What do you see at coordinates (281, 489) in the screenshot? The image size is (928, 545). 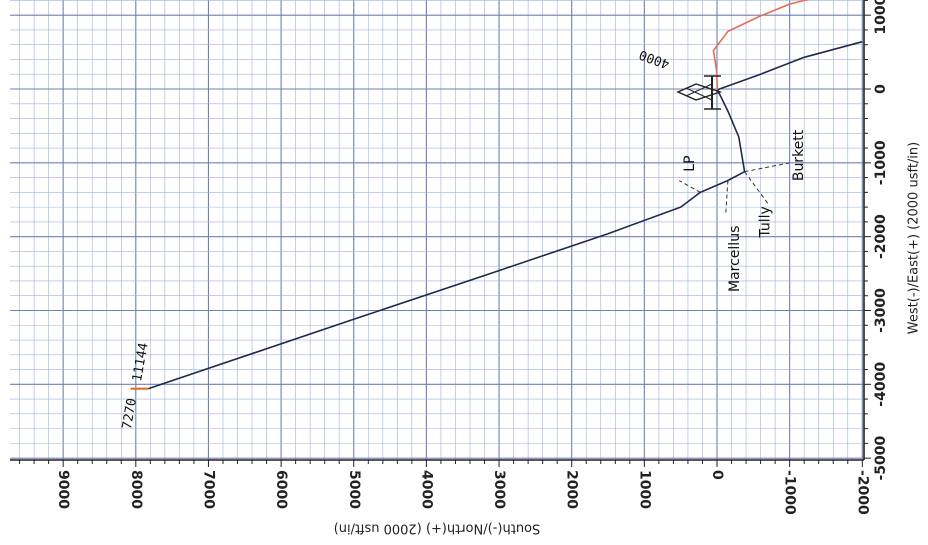 I see `x-tick-label: 6000` at bounding box center [281, 489].